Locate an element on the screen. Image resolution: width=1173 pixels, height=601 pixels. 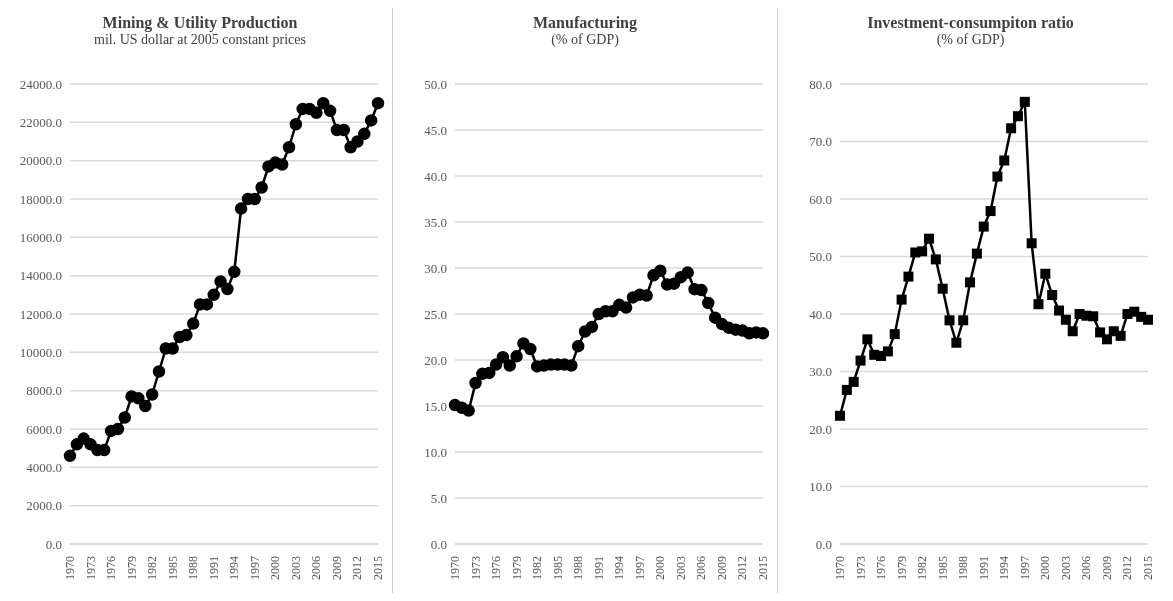
chart-title: Manufacturing is located at coordinates (585, 23).